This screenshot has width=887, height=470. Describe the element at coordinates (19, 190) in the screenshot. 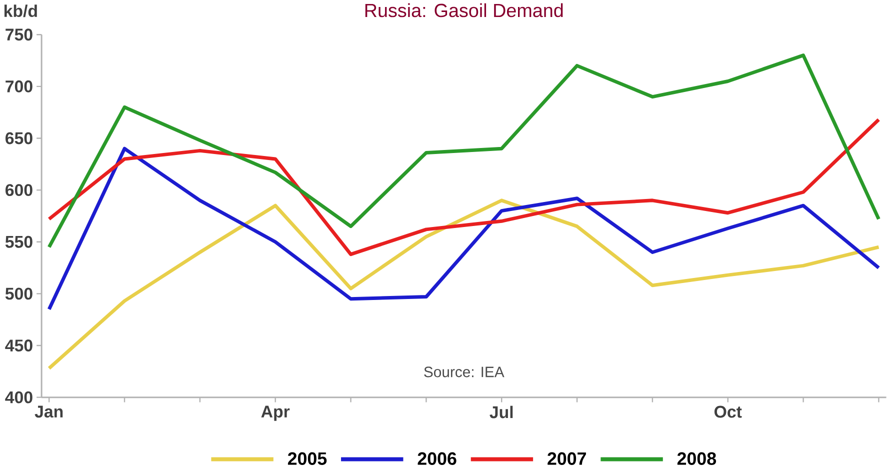

I see `y-tick-label: 600` at that location.